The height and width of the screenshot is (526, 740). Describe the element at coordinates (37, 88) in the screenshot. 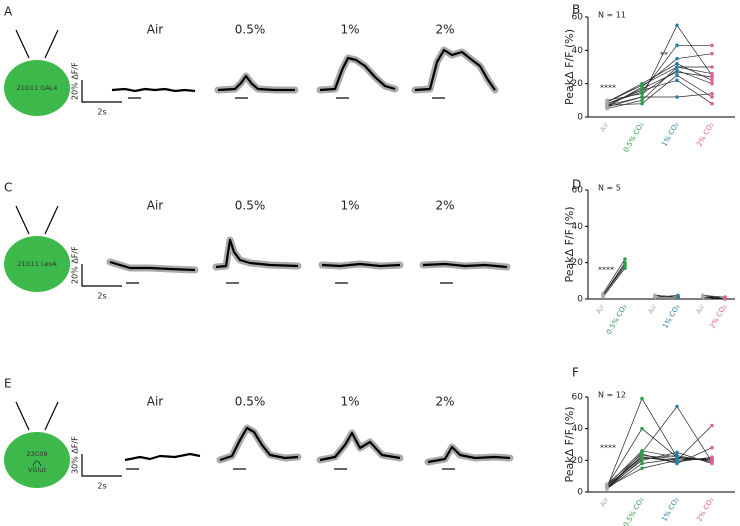

I see `genotype-label: 21G11 GAL4` at that location.